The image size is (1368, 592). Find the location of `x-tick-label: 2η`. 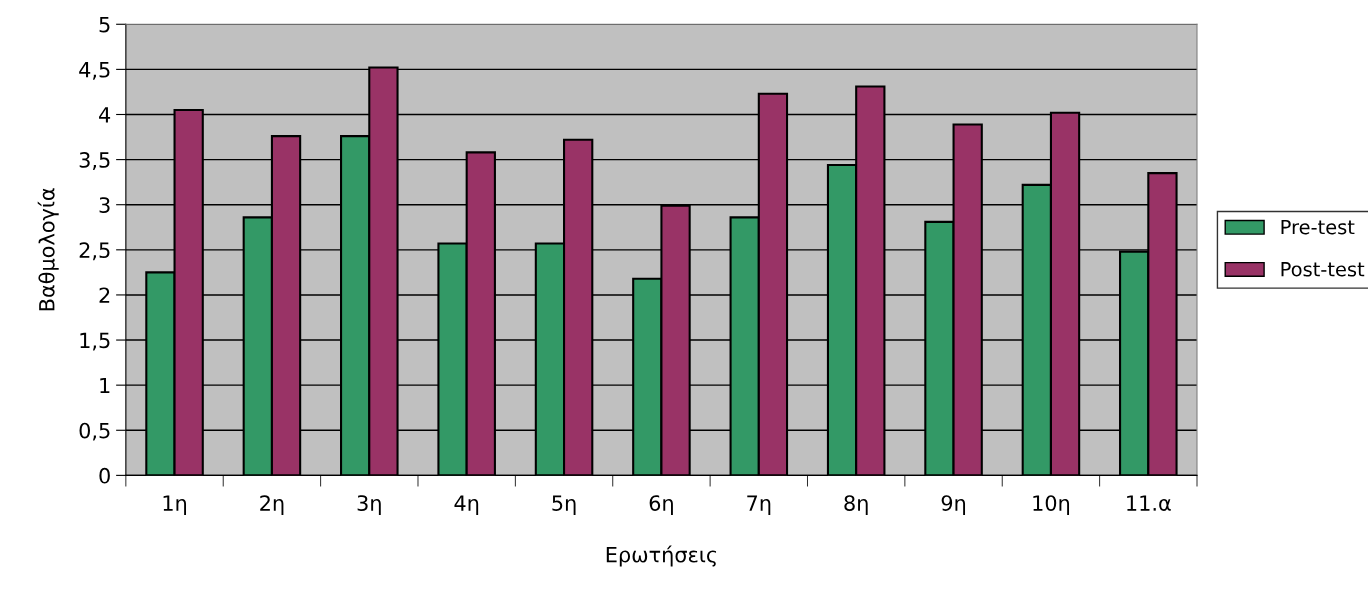

x-tick-label: 2η is located at coordinates (272, 505).